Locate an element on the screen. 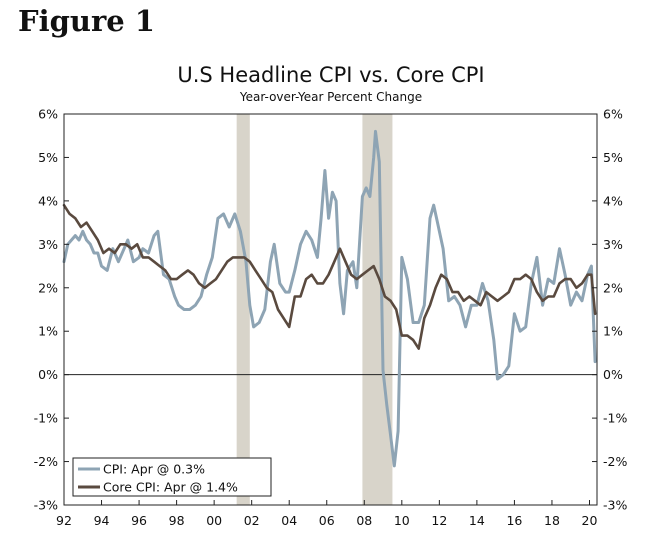 This screenshot has width=658, height=540. x-tick-label: 96 is located at coordinates (139, 520).